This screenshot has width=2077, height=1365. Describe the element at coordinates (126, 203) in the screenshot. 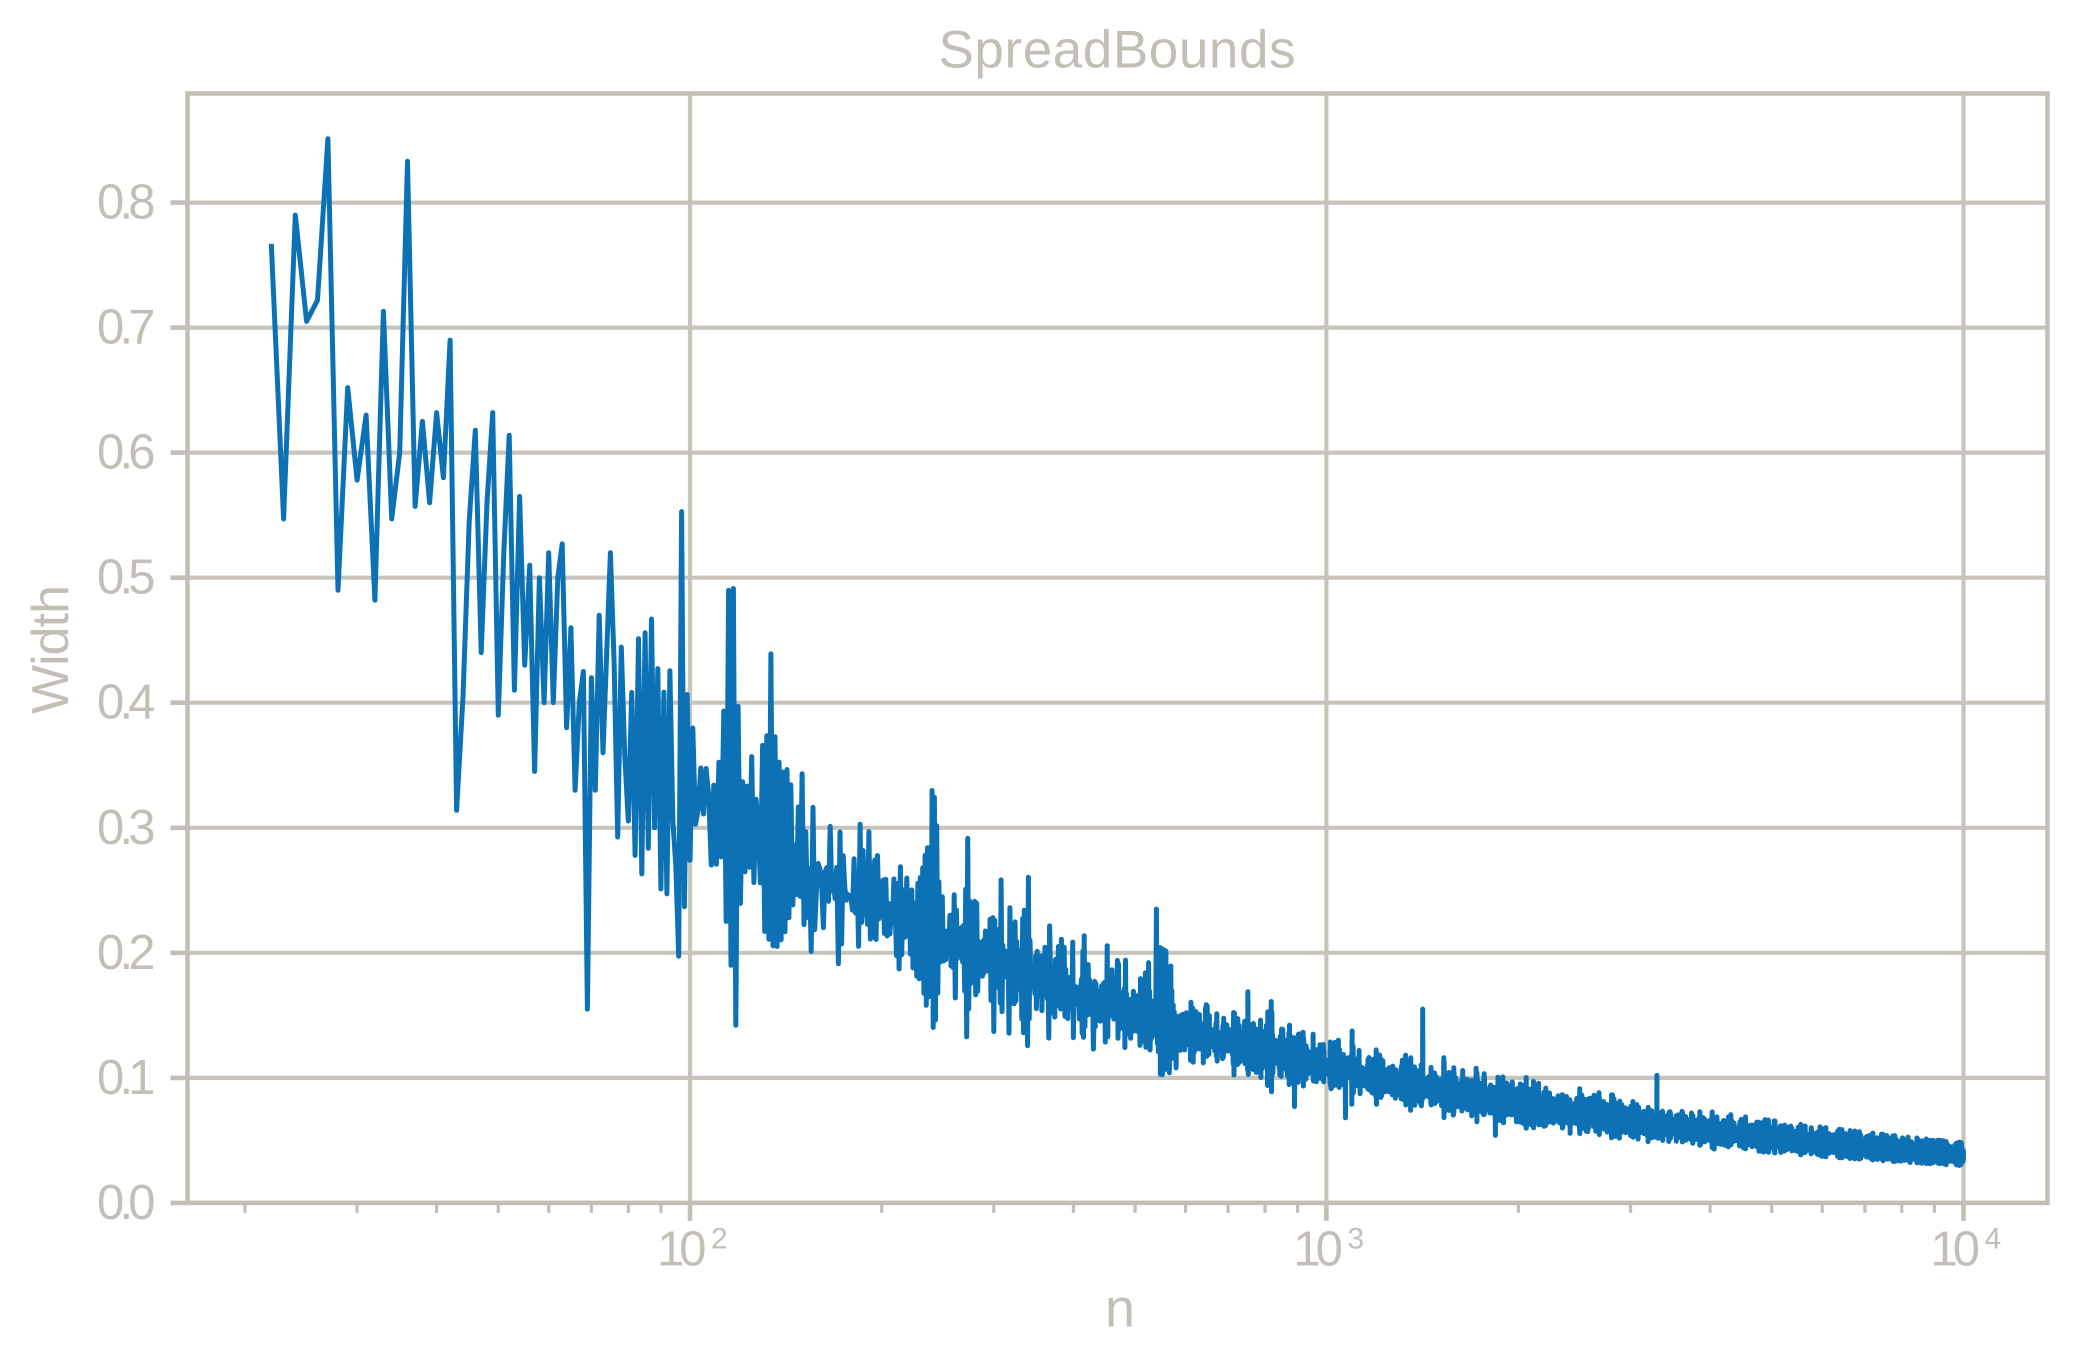

I see `svg-text: 0.8` at that location.